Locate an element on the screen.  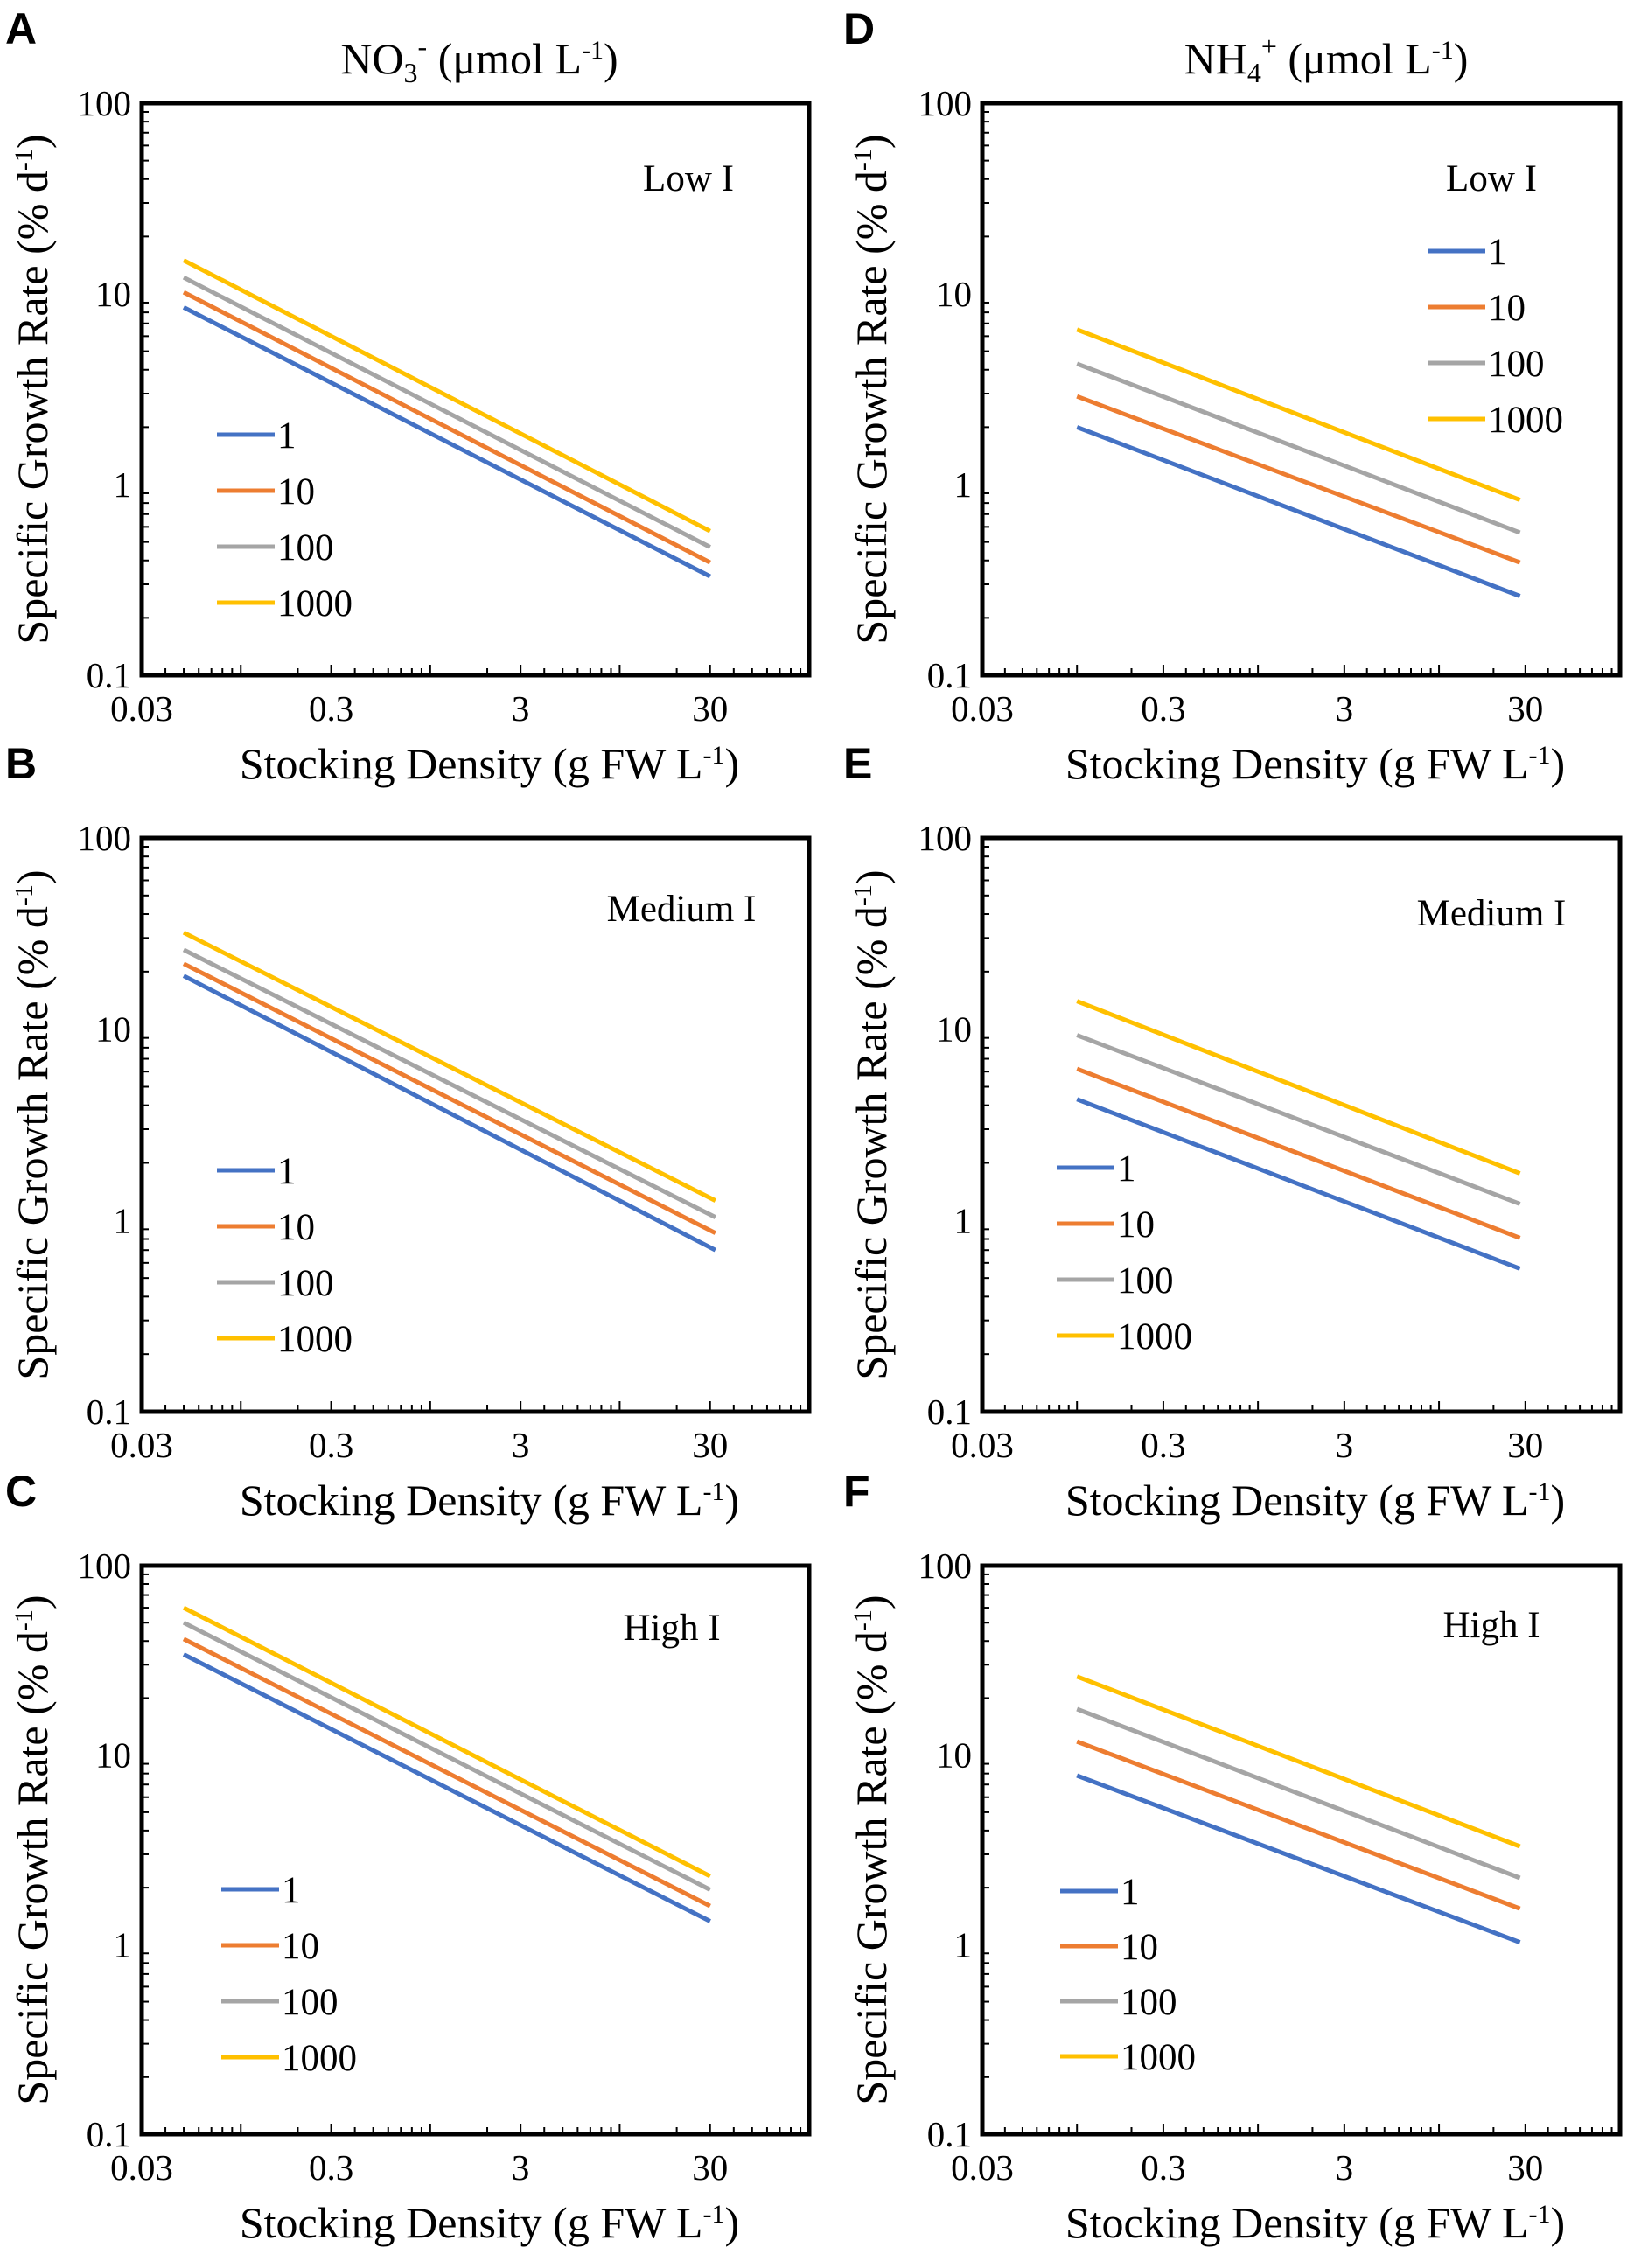
panel-letter: F is located at coordinates (856, 1491).